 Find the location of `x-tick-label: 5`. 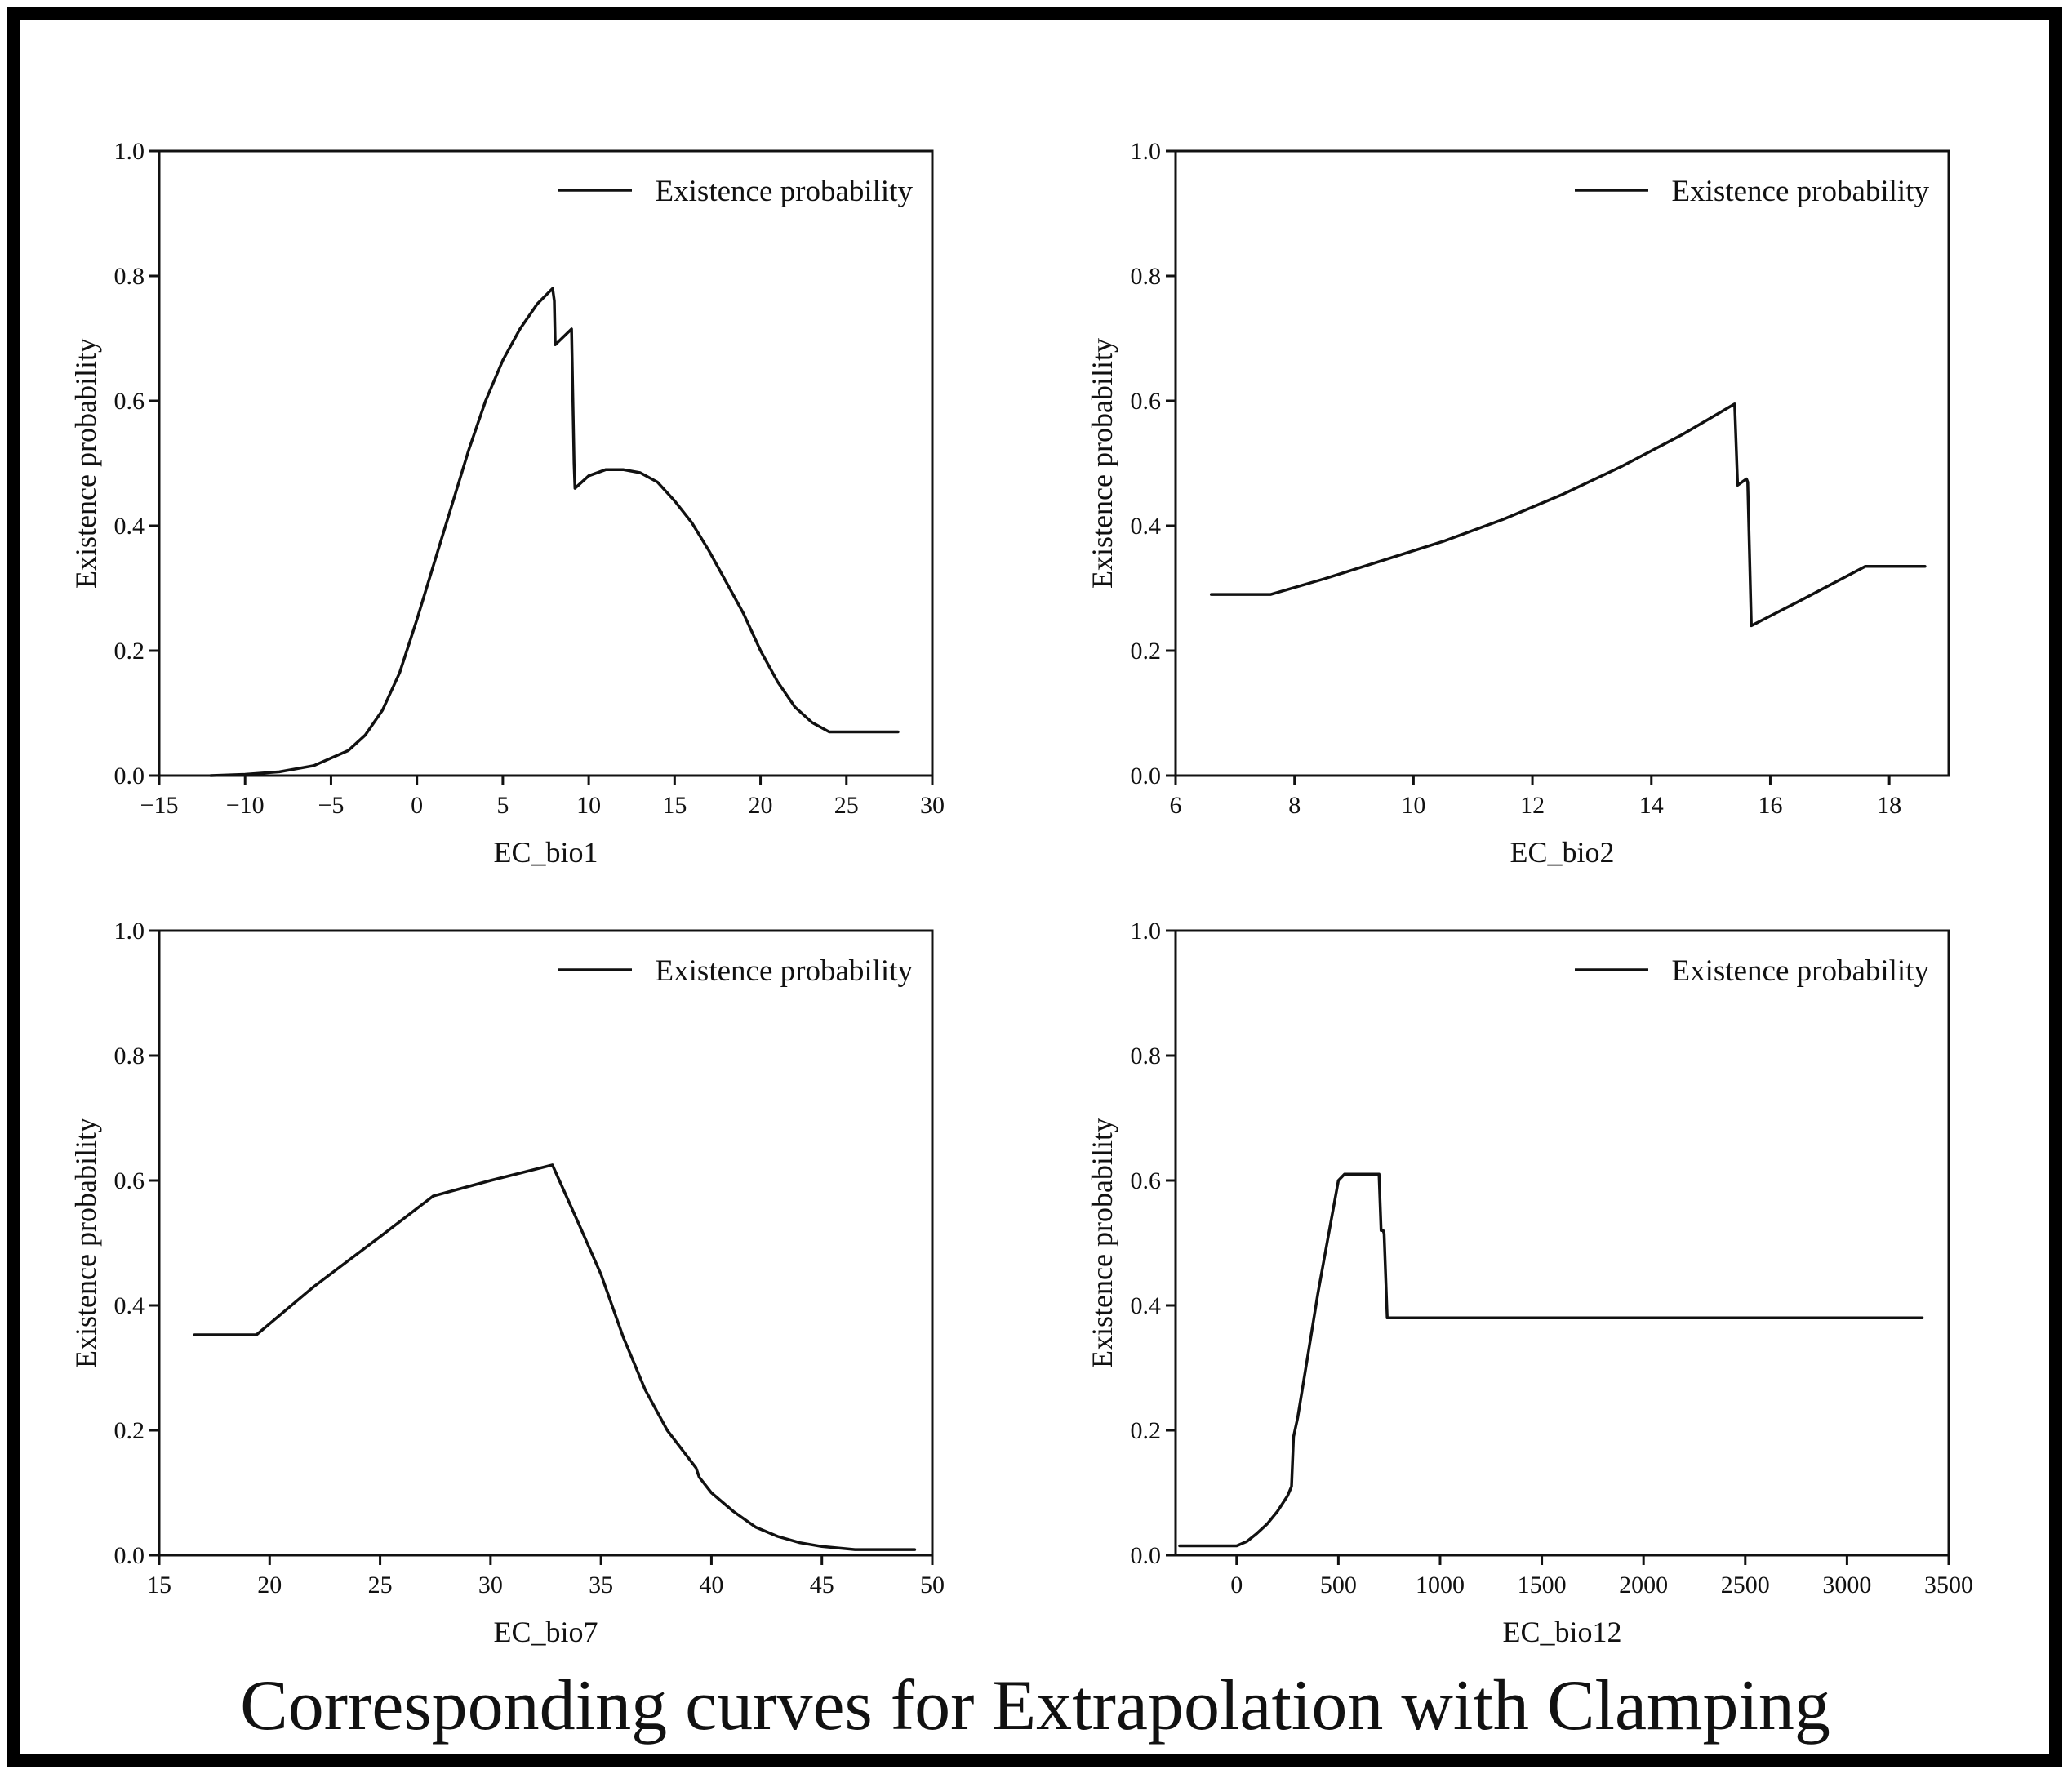

x-tick-label: 5 is located at coordinates (502, 805).